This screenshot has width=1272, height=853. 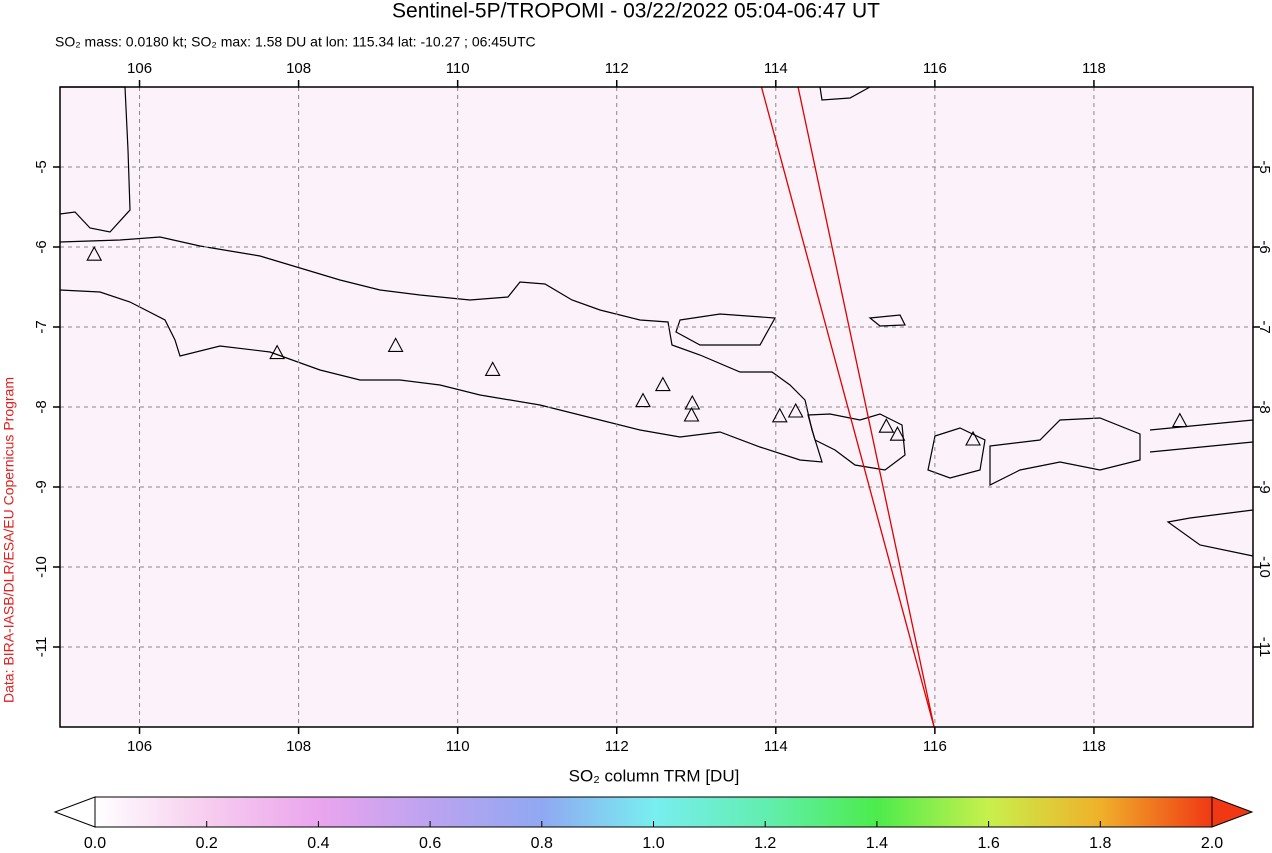 What do you see at coordinates (542, 843) in the screenshot?
I see `colorbar-tick-label: 0.8` at bounding box center [542, 843].